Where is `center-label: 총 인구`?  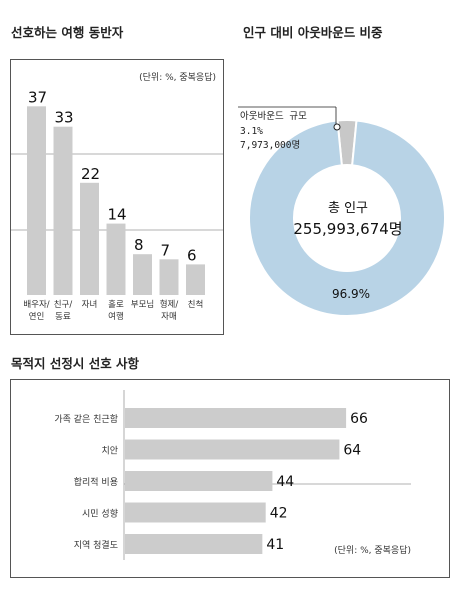
center-label: 총 인구 is located at coordinates (348, 208).